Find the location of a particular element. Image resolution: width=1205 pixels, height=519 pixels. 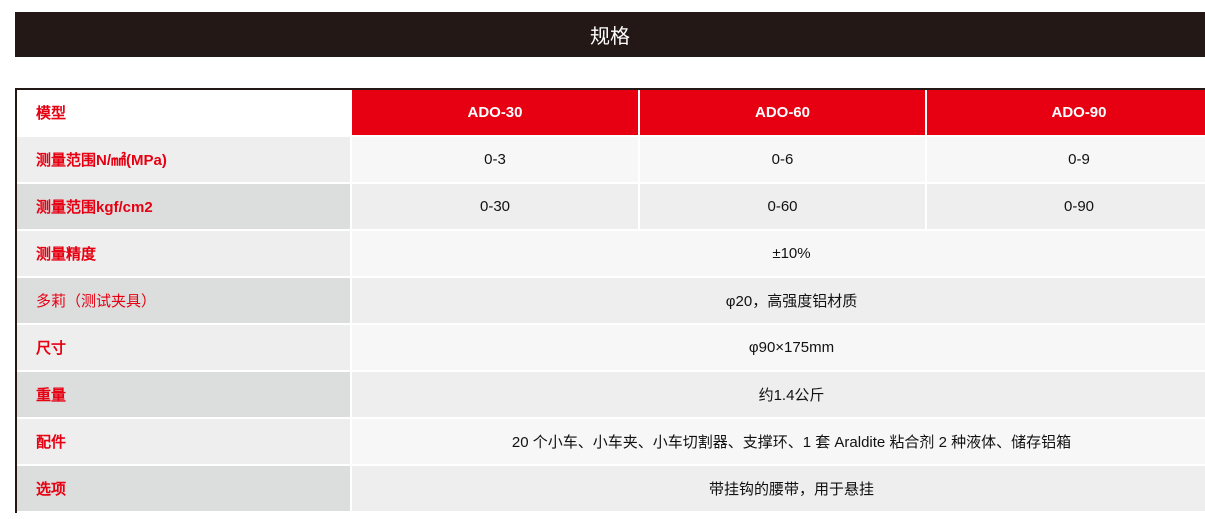

table-cell: 0-90 is located at coordinates (1066, 206).